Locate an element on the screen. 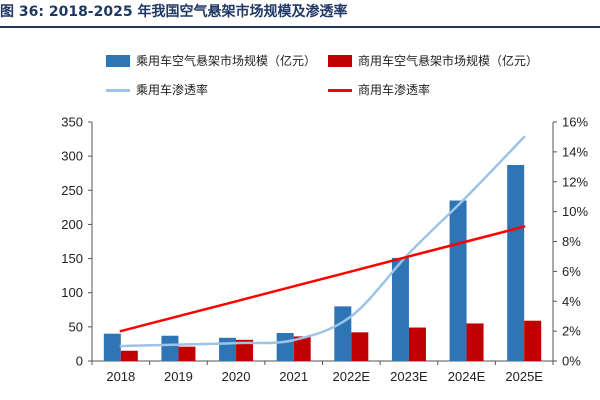 This screenshot has height=400, width=600. y-right-tick-label: 0% is located at coordinates (571, 361).